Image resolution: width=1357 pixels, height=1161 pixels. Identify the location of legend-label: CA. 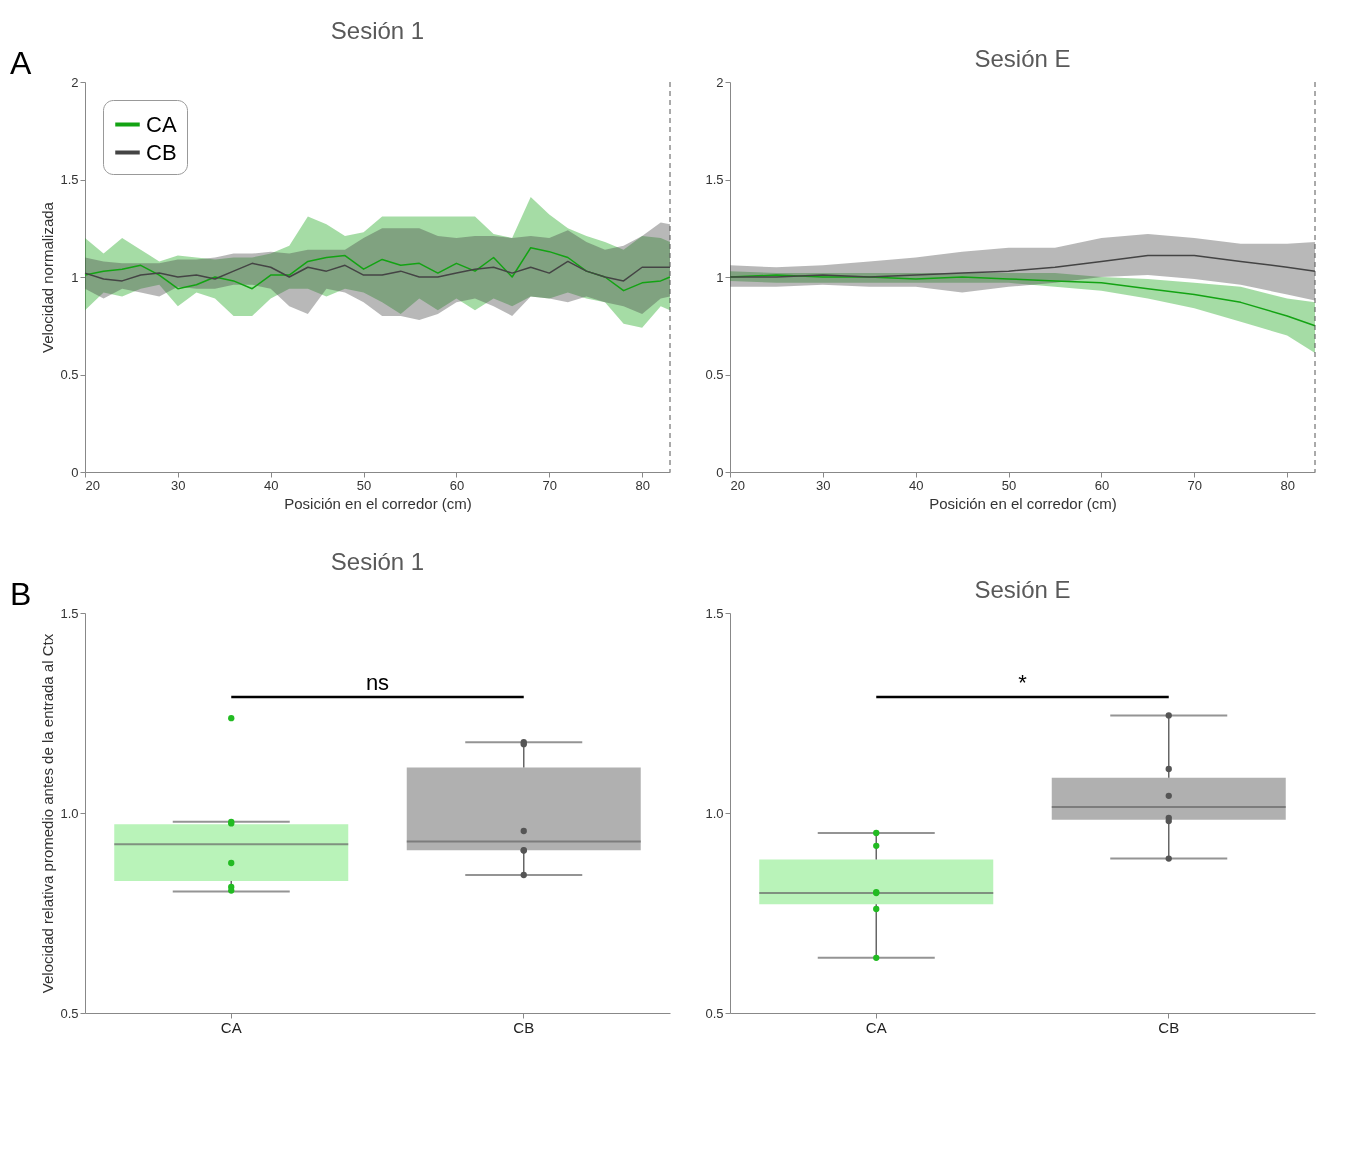
(161, 124).